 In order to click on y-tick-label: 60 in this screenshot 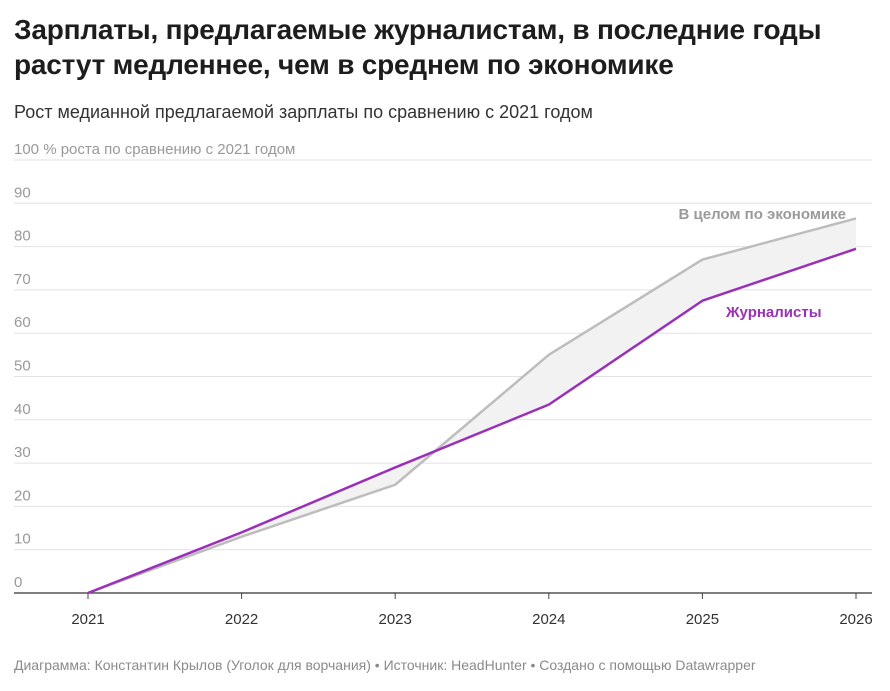, I will do `click(22, 322)`.